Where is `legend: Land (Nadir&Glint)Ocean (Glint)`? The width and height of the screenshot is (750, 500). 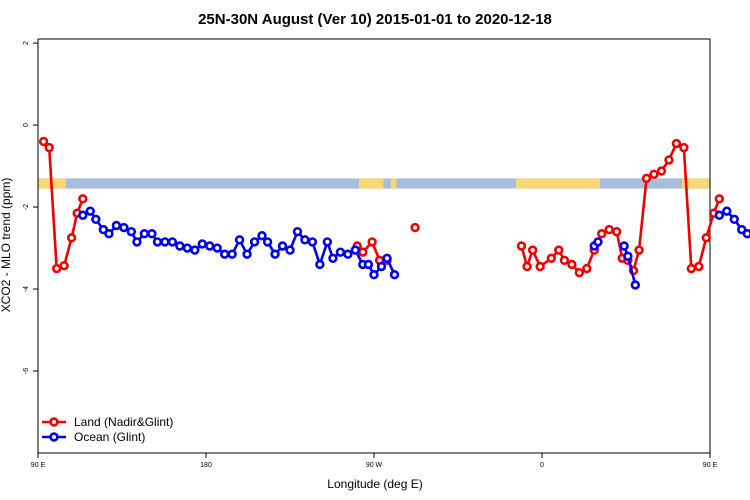
legend: Land (Nadir&Glint)Ocean (Glint) is located at coordinates (107, 429).